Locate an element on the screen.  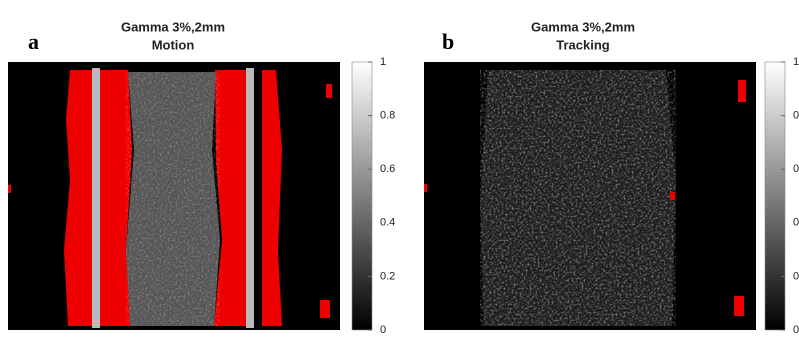
panel-label: b is located at coordinates (448, 41).